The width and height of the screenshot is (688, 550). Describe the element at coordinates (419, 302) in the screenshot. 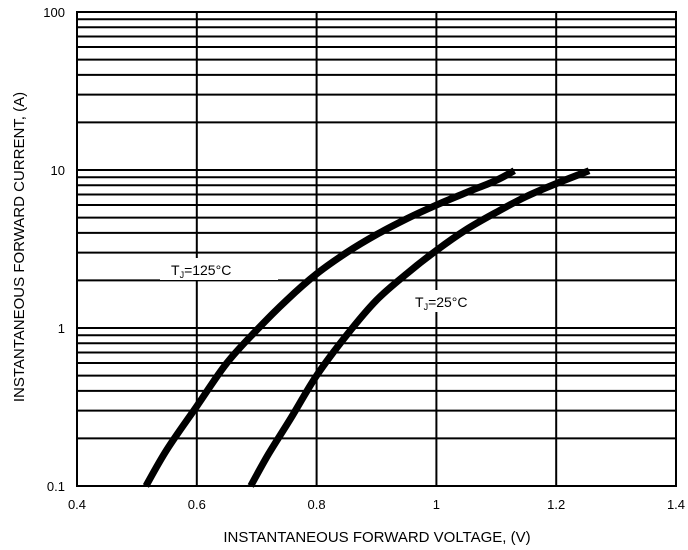

I see `series-label-25-main: T` at that location.